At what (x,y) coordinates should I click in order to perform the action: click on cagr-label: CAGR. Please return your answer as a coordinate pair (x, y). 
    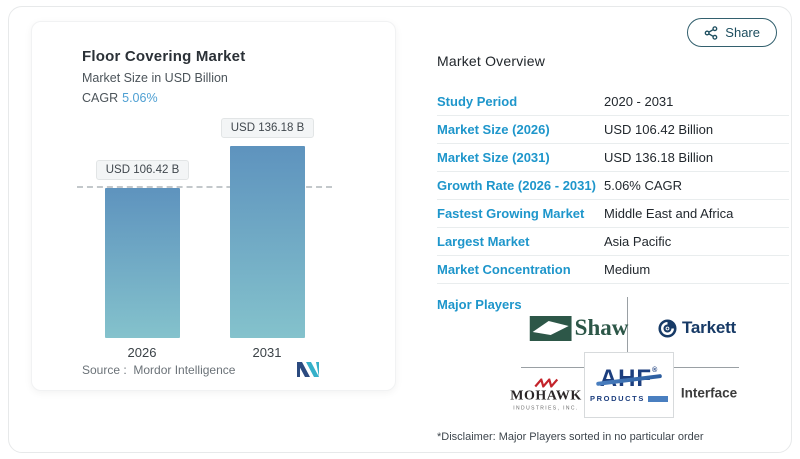
    Looking at the image, I should click on (100, 98).